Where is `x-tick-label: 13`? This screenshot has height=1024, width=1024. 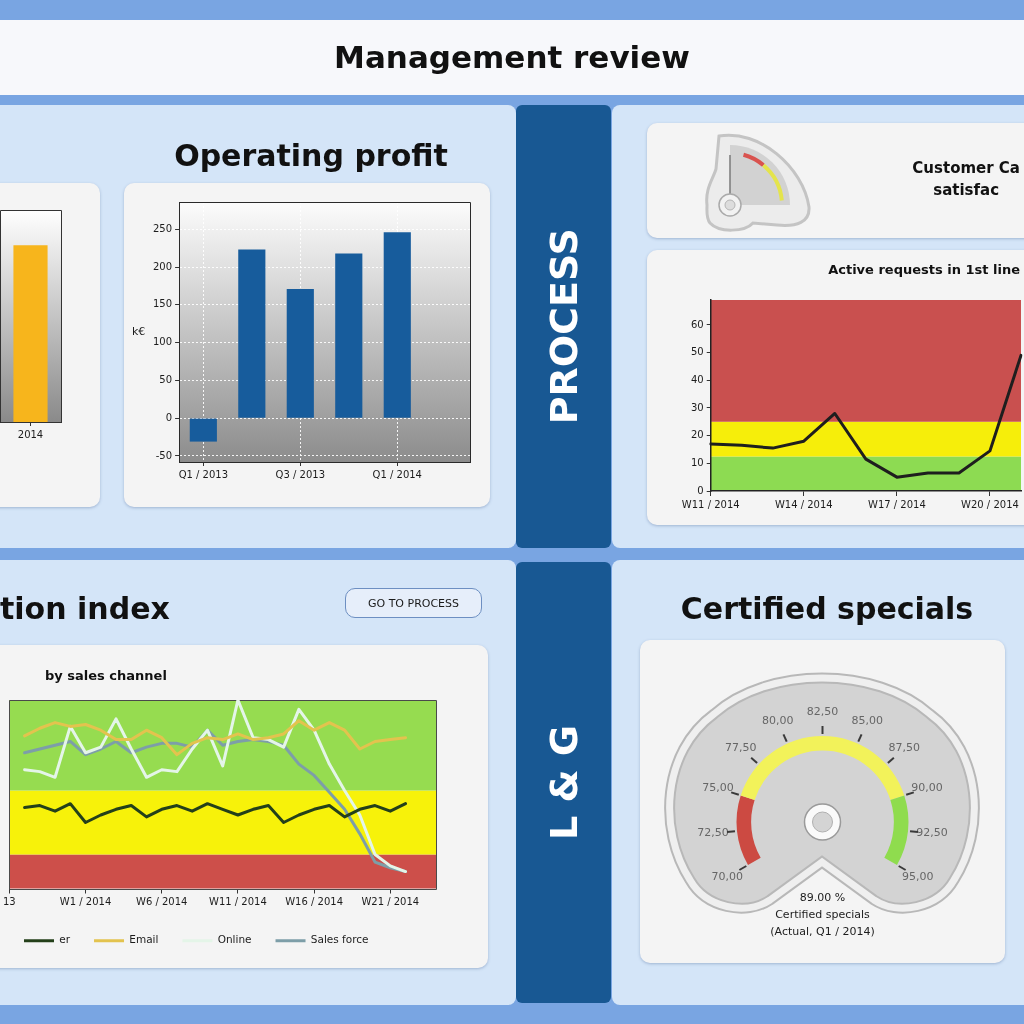 x-tick-label: 13 is located at coordinates (9, 902).